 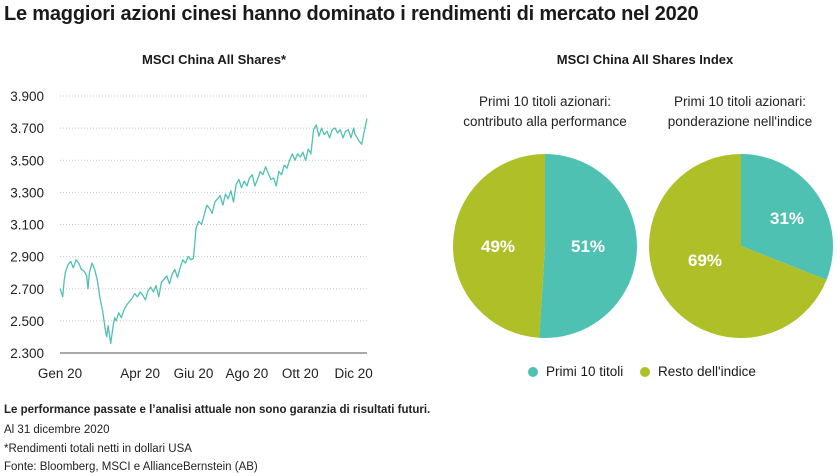 I want to click on legend-item-primi: Primi 10 titoli, so click(x=575, y=371).